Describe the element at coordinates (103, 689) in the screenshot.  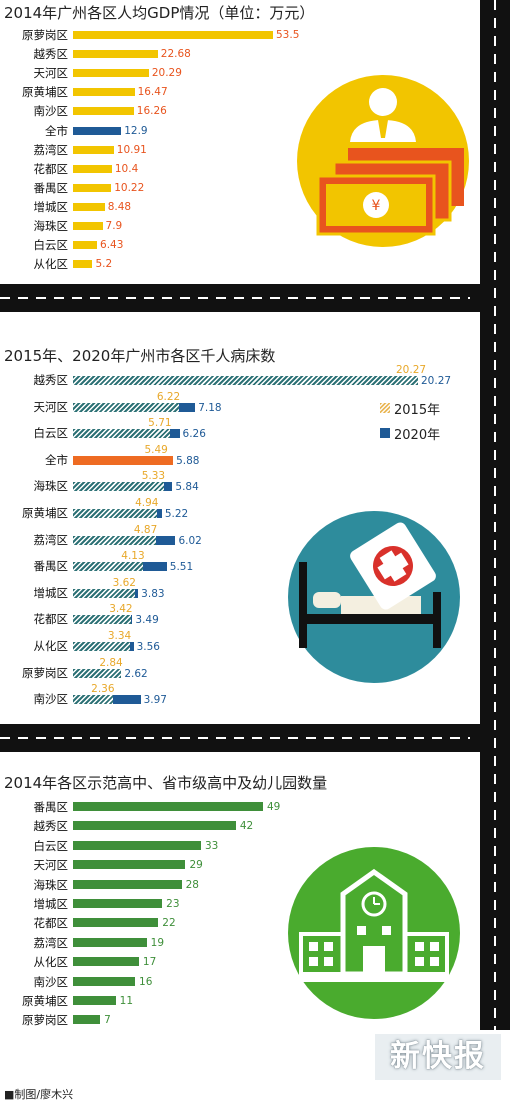
I see `value-label-2015: 2.36` at that location.